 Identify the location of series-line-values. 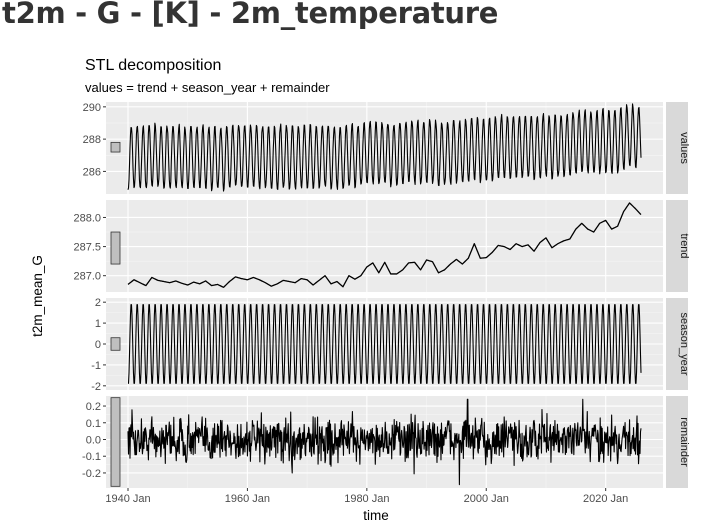
(384, 147).